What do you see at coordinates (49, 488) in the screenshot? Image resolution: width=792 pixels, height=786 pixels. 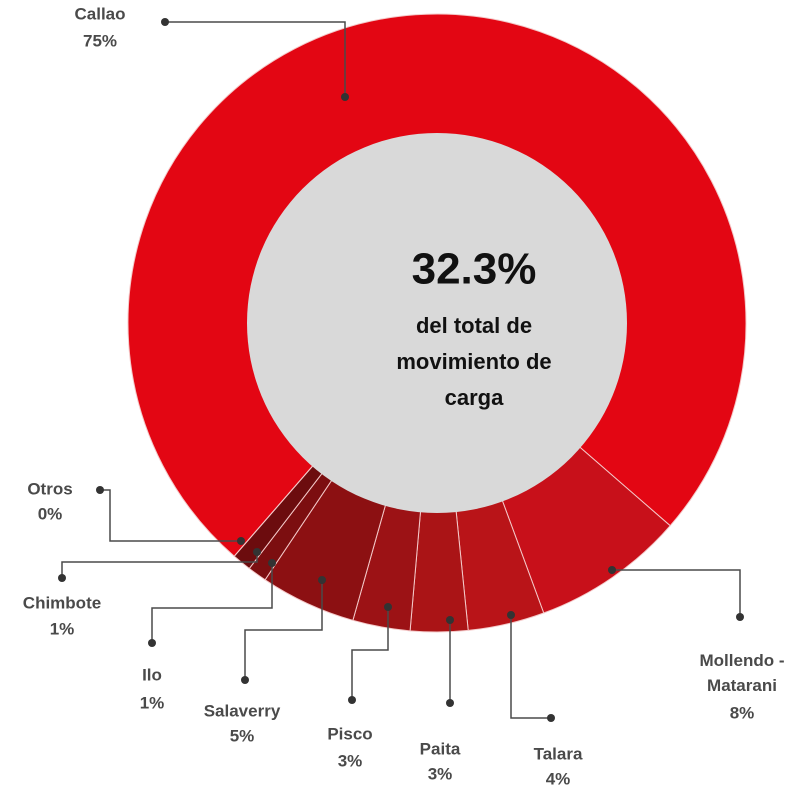 I see `slice-label: Otros` at bounding box center [49, 488].